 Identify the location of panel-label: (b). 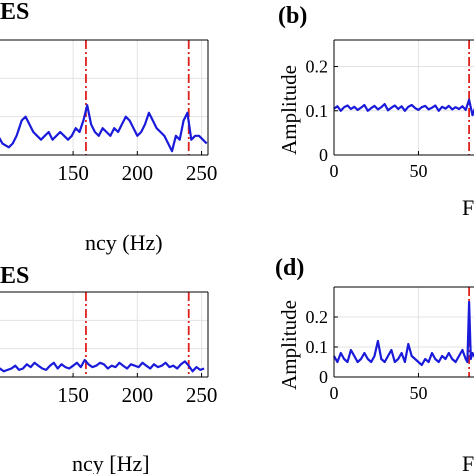
(292, 16).